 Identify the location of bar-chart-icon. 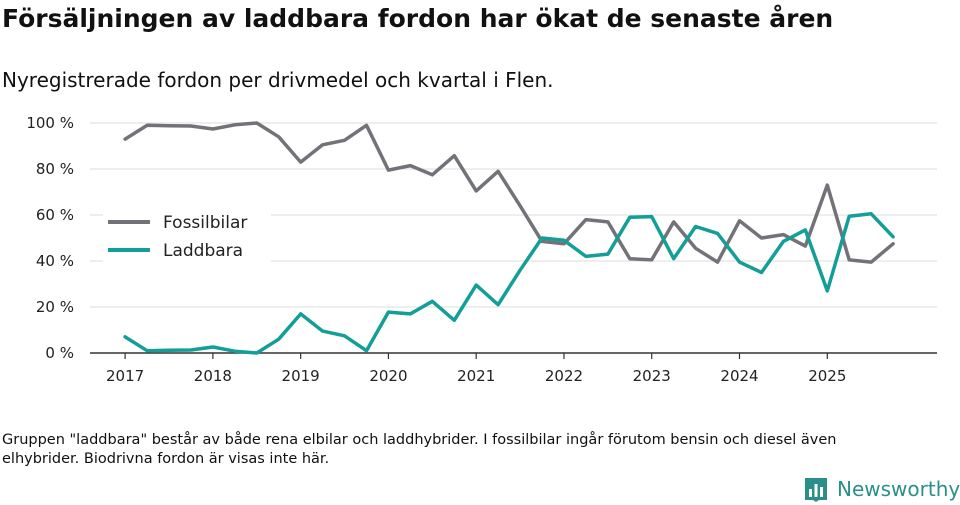
(816, 490).